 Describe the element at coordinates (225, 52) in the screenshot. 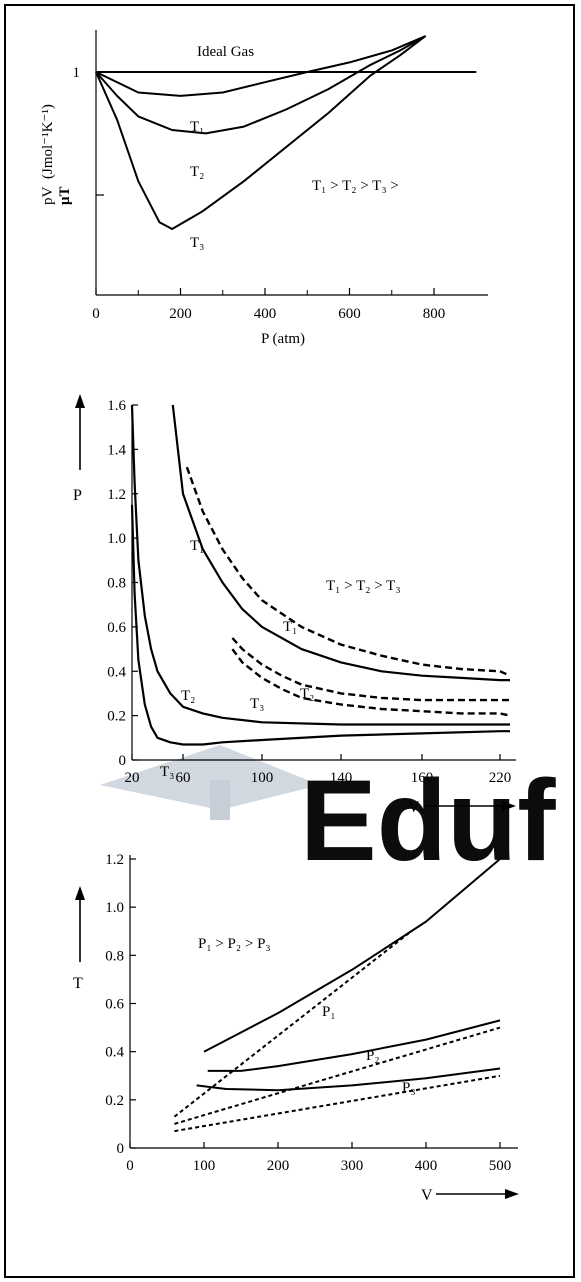

I see `c1-ideal-gas-label: Ideal Gas` at that location.